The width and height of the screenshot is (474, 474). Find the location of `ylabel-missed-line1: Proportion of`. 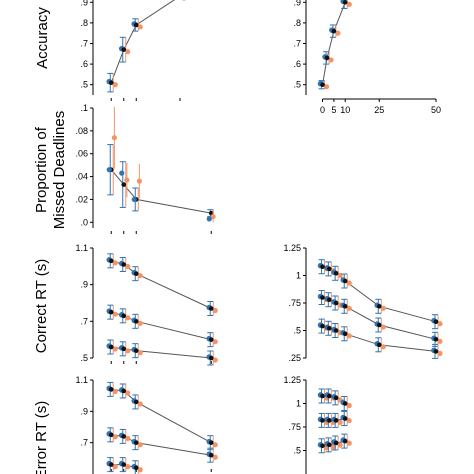

ylabel-missed-line1: Proportion of is located at coordinates (41, 169).